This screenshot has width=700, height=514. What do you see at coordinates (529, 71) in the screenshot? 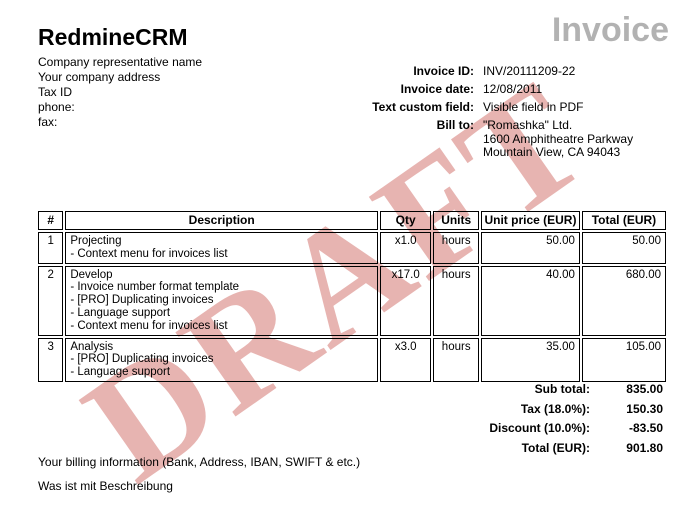
I see `invoice-id-value: INV/20111209-22` at bounding box center [529, 71].